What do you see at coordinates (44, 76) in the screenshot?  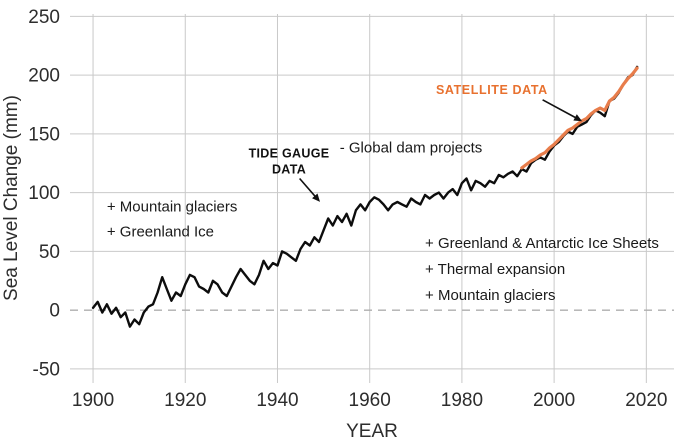 I see `y-tick-label: 200` at bounding box center [44, 76].